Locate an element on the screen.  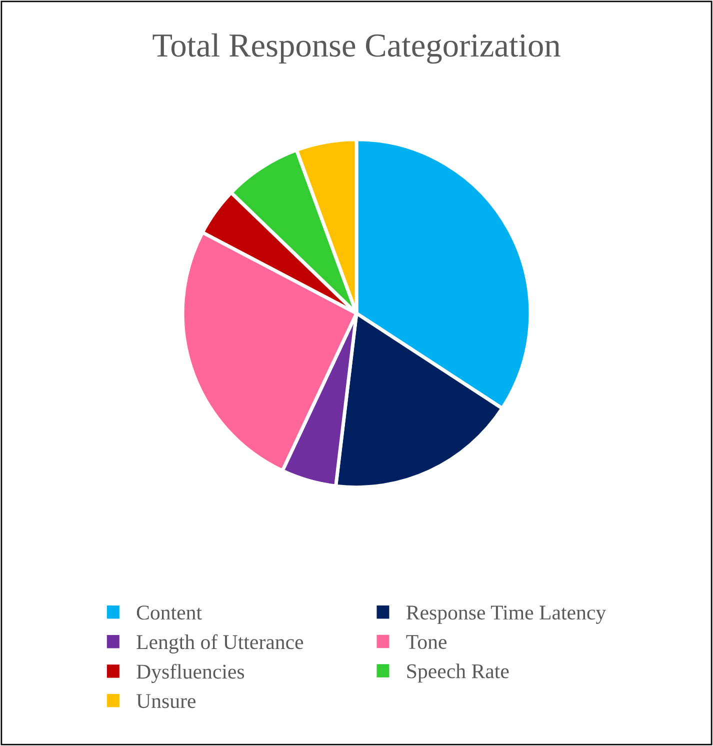
legend-label: Speech Rate is located at coordinates (458, 673).